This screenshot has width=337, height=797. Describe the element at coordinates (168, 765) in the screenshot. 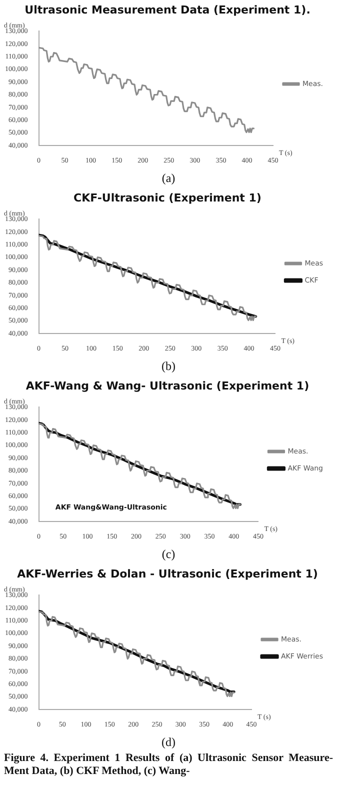

I see `caption: Figure 4. Experiment 1 Results of (a) Ultrasonic Sensor Measure-Ment Data, (b) CKF Method, (c) Wang-` at that location.